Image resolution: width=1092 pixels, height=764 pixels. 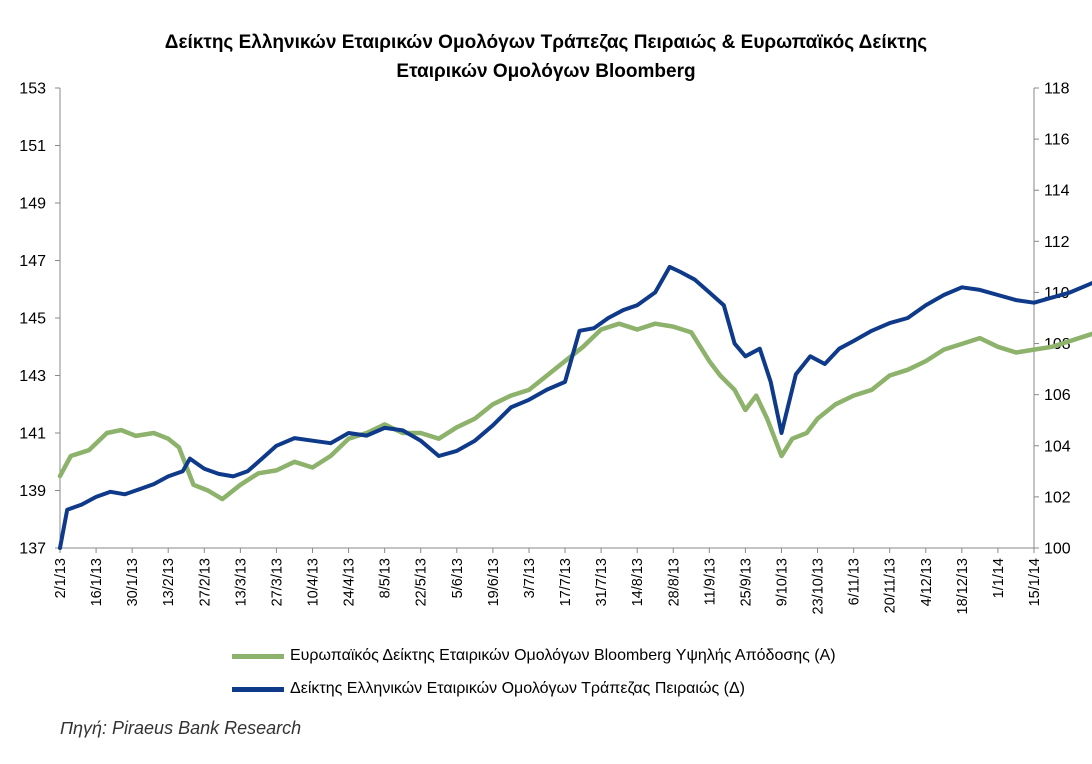 I want to click on x-tick-label: 22/5/13, so click(x=422, y=582).